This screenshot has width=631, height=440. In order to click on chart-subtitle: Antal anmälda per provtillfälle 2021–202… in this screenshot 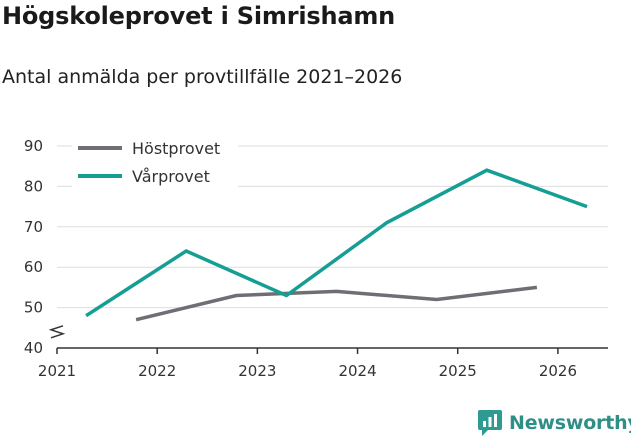, I will do `click(202, 77)`.